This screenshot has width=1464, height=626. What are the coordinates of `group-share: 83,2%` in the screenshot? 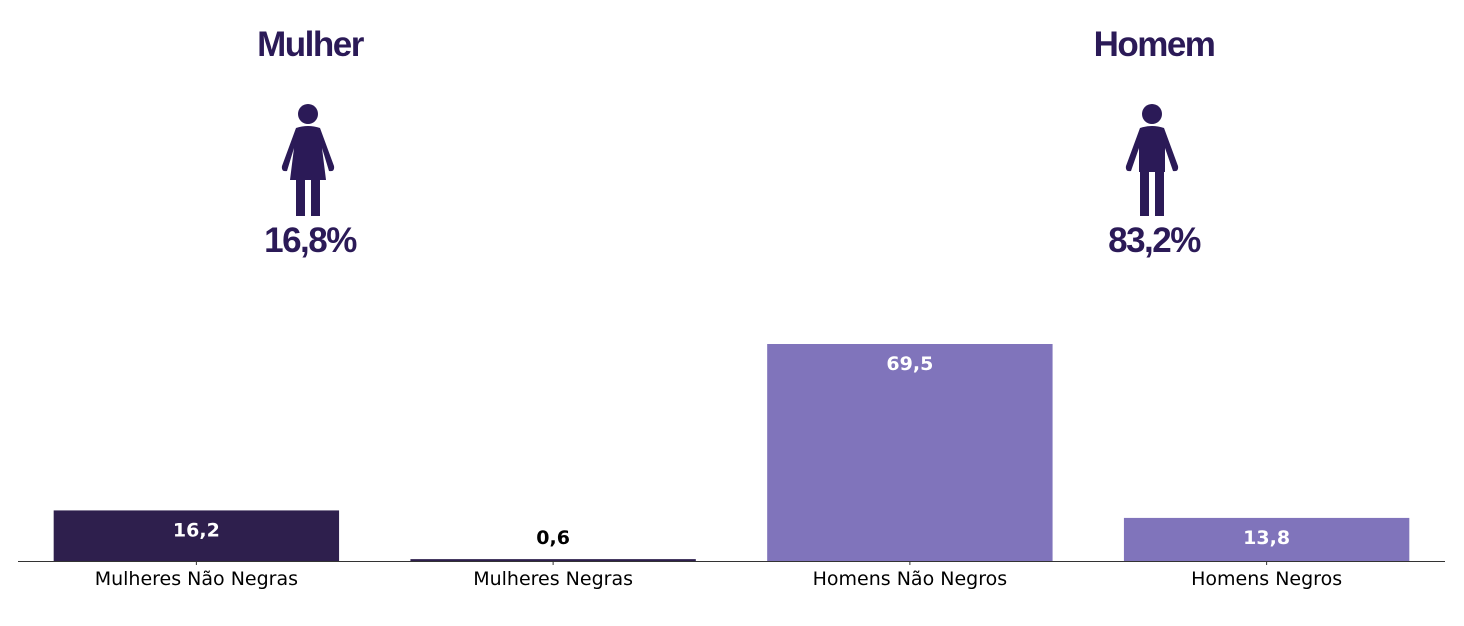 It's located at (1154, 240).